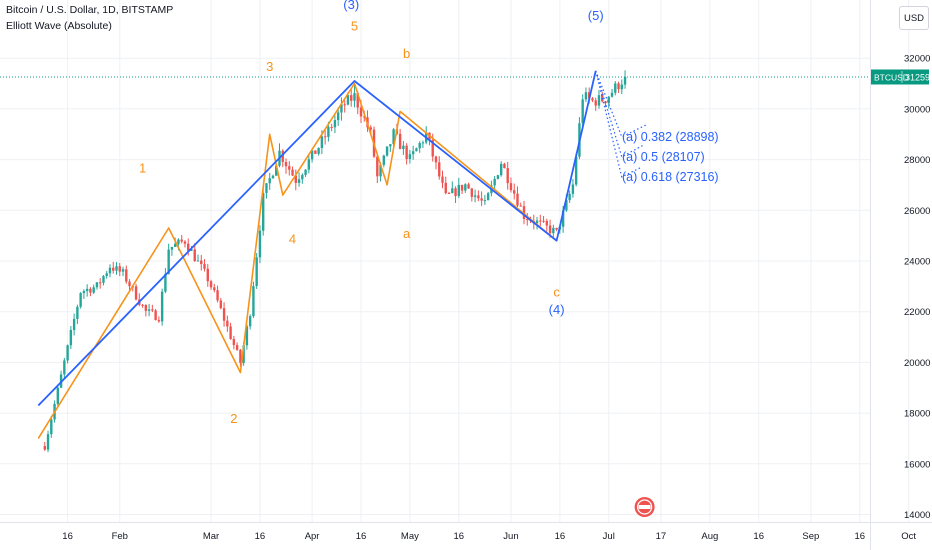 The image size is (932, 550). Describe the element at coordinates (917, 312) in the screenshot. I see `y-tick-label: 22000` at that location.